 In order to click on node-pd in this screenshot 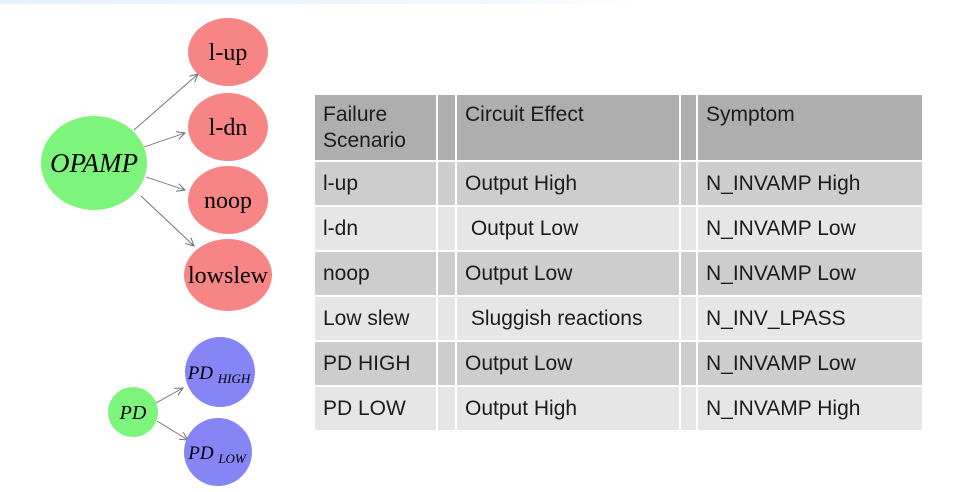, I will do `click(133, 412)`.